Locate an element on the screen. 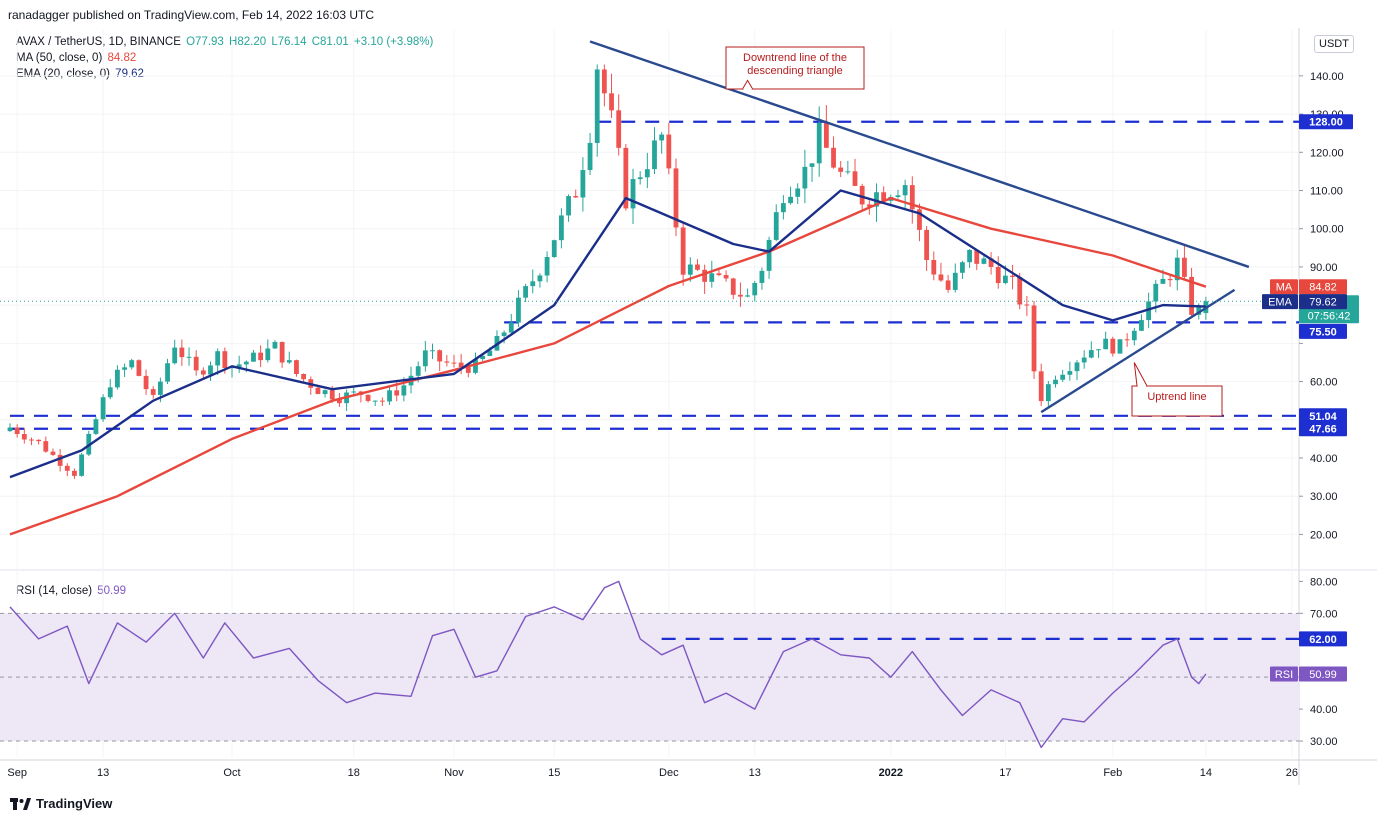 This screenshot has width=1377, height=822. level-128-badge-text: 128.00 is located at coordinates (1326, 123).